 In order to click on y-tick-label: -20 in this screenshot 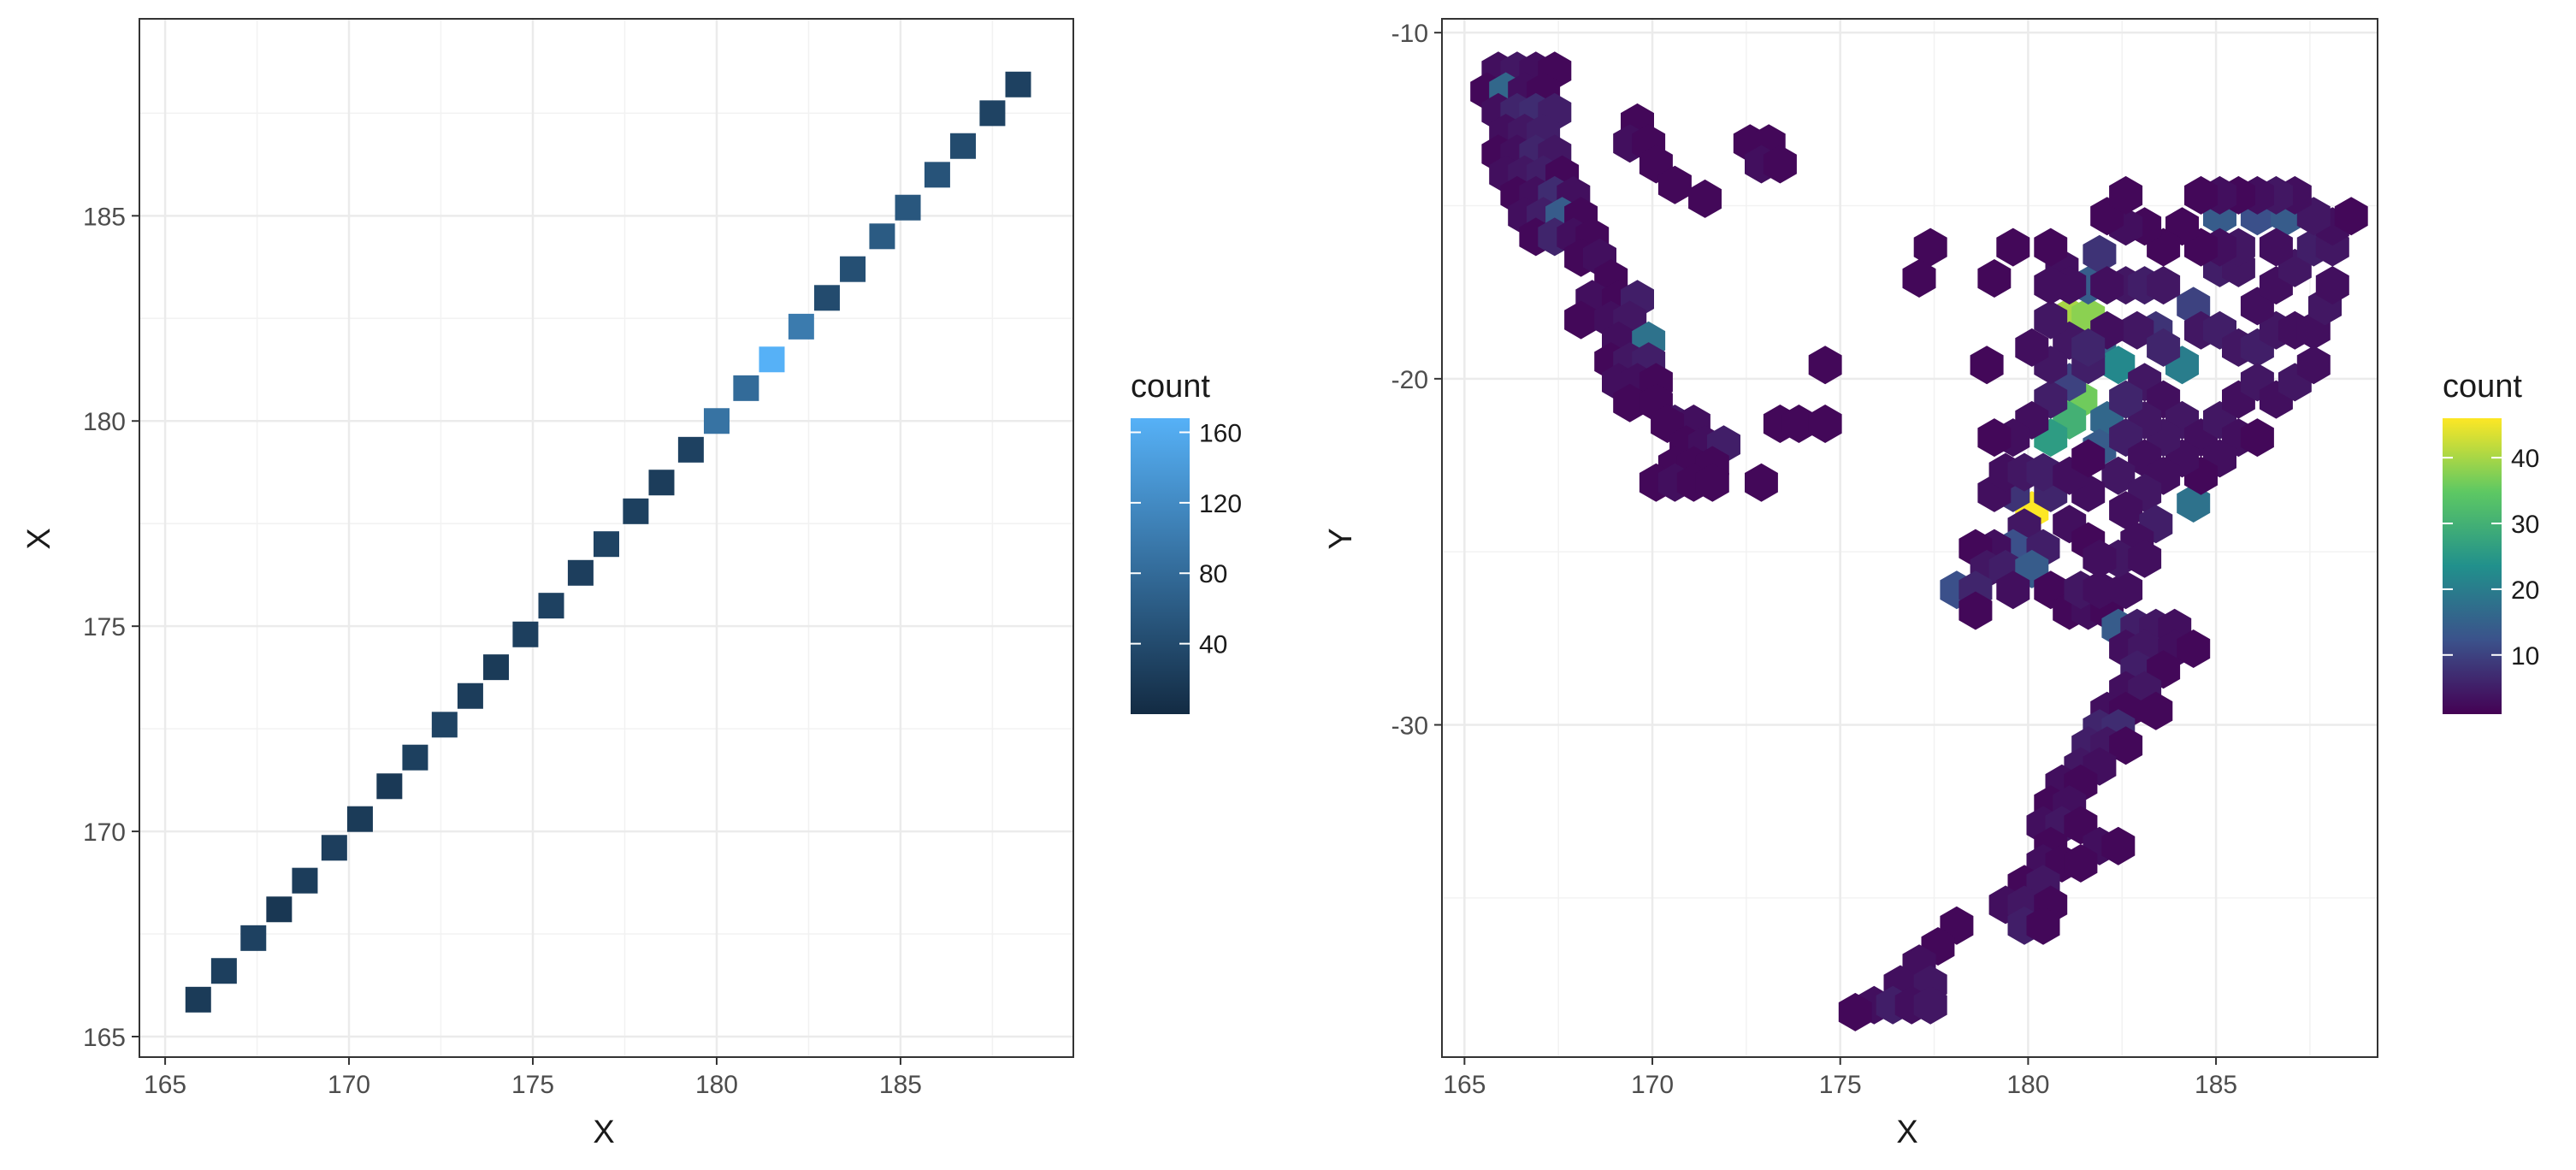, I will do `click(1409, 380)`.